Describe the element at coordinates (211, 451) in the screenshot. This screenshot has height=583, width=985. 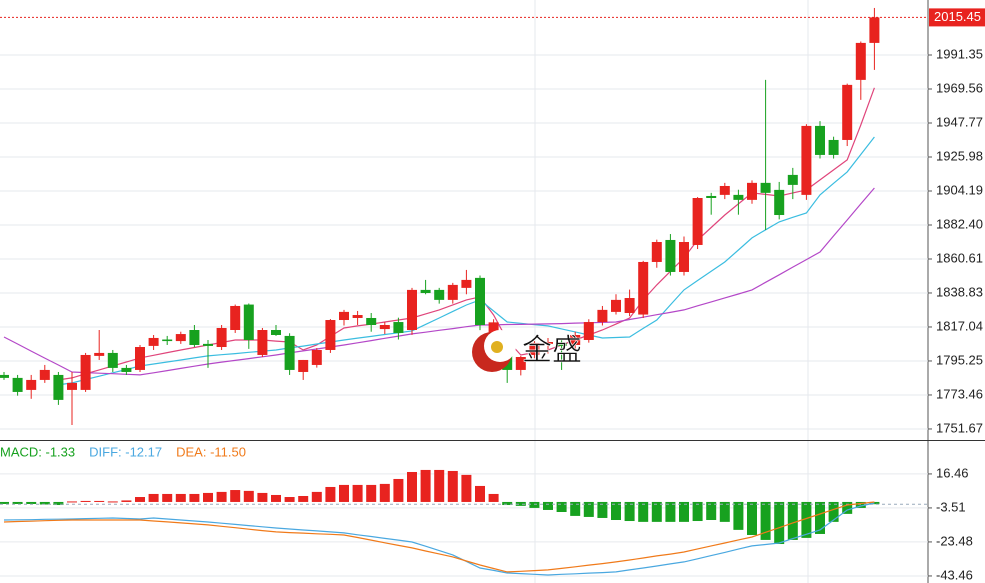
I see `legend-entry: DEA: -11.50` at that location.